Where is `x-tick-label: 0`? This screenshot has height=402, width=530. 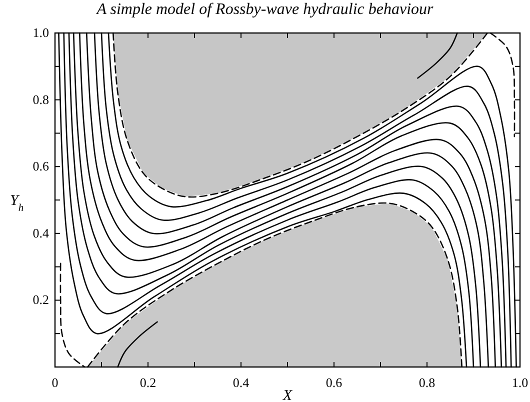
x-tick-label: 0 is located at coordinates (55, 382).